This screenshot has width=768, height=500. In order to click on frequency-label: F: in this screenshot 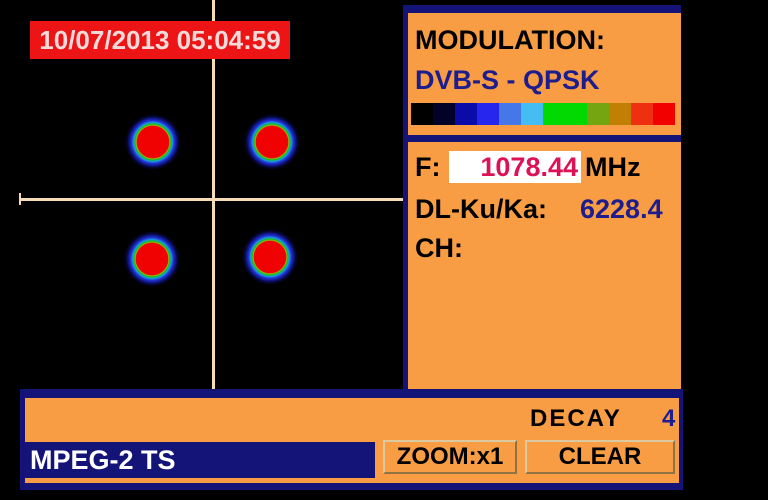, I will do `click(428, 167)`.